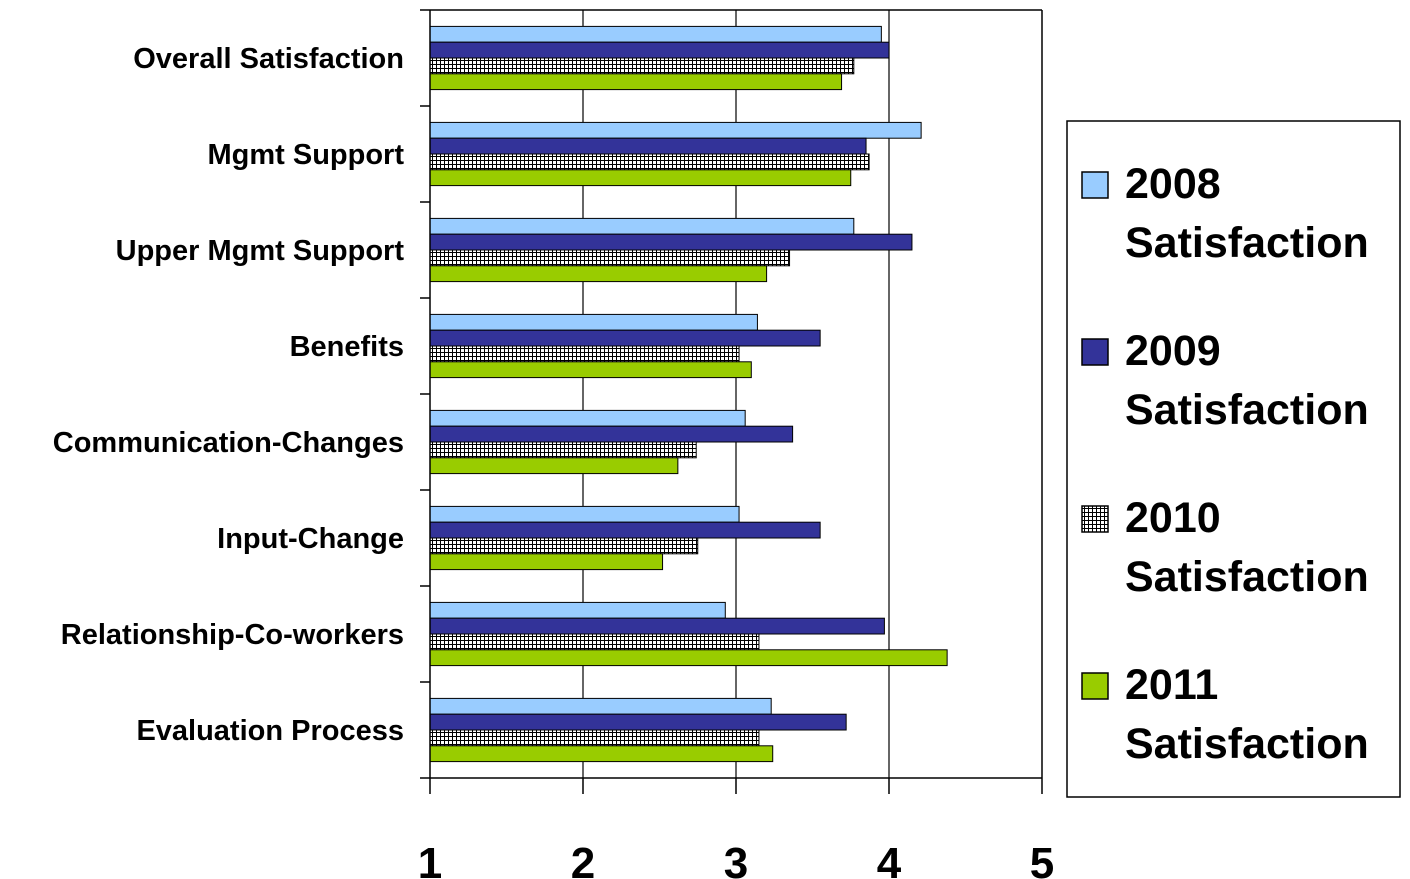 This screenshot has width=1410, height=879. What do you see at coordinates (232, 635) in the screenshot?
I see `category-label: Relationship-Co-workers` at bounding box center [232, 635].